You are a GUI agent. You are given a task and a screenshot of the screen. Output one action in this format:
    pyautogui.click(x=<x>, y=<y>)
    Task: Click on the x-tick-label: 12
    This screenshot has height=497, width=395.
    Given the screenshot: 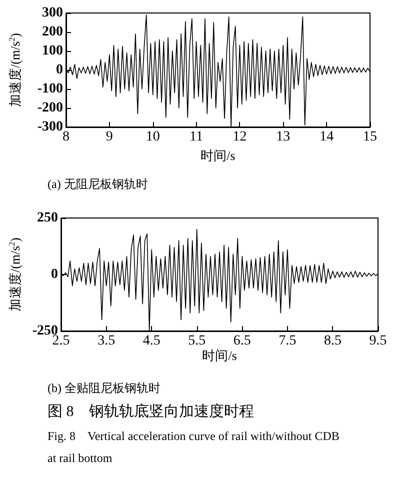 What is the action you would take?
    pyautogui.click(x=239, y=137)
    